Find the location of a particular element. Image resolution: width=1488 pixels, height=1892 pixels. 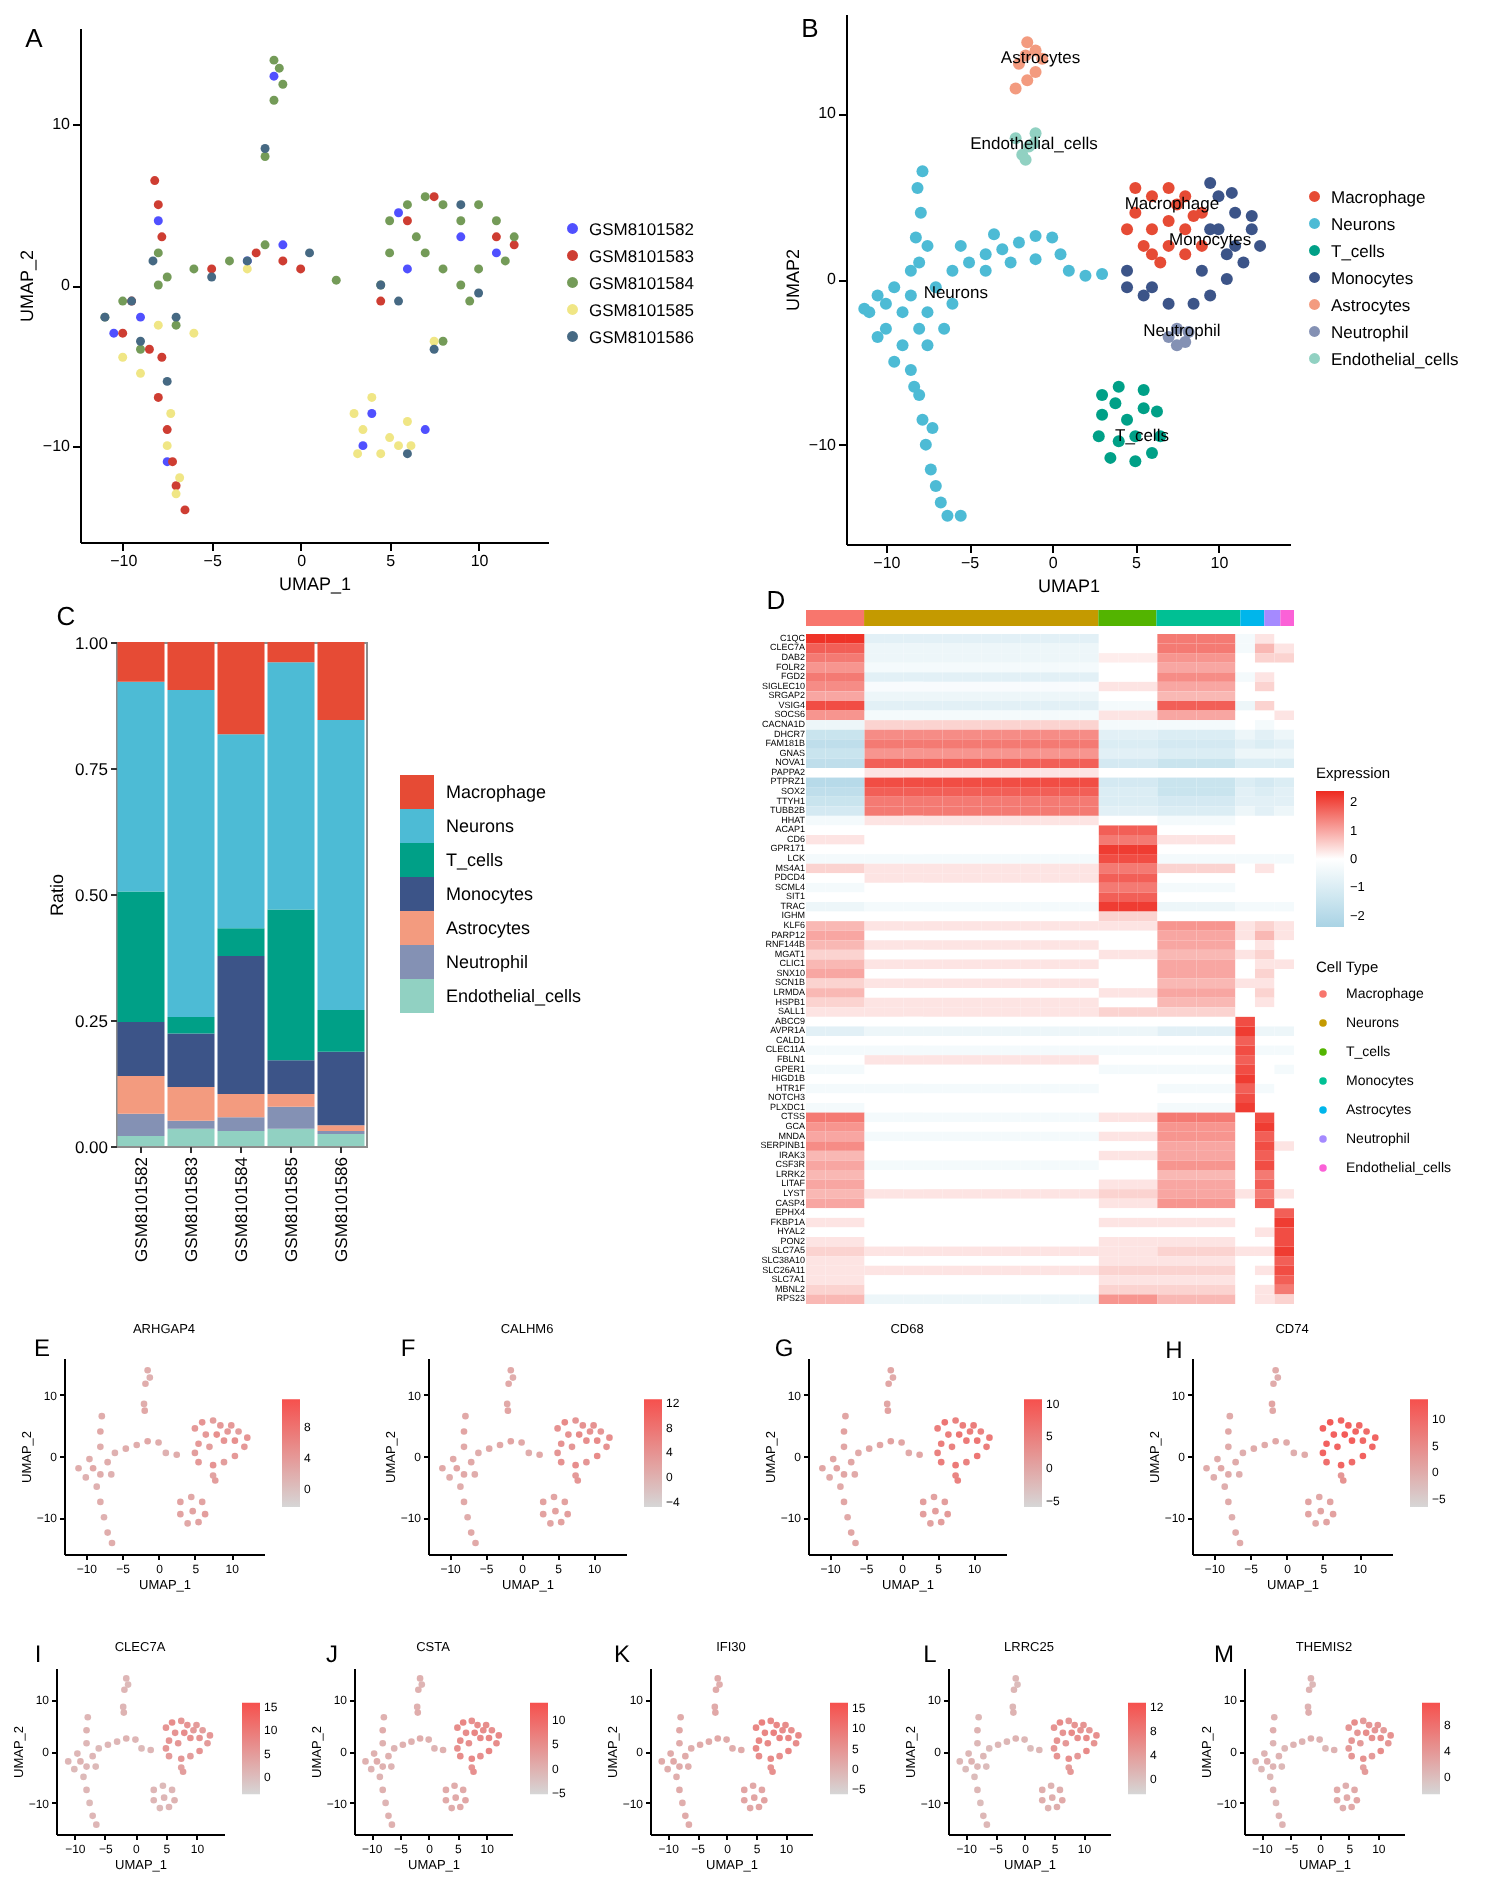

annotation: Neutrophil is located at coordinates (1182, 330).